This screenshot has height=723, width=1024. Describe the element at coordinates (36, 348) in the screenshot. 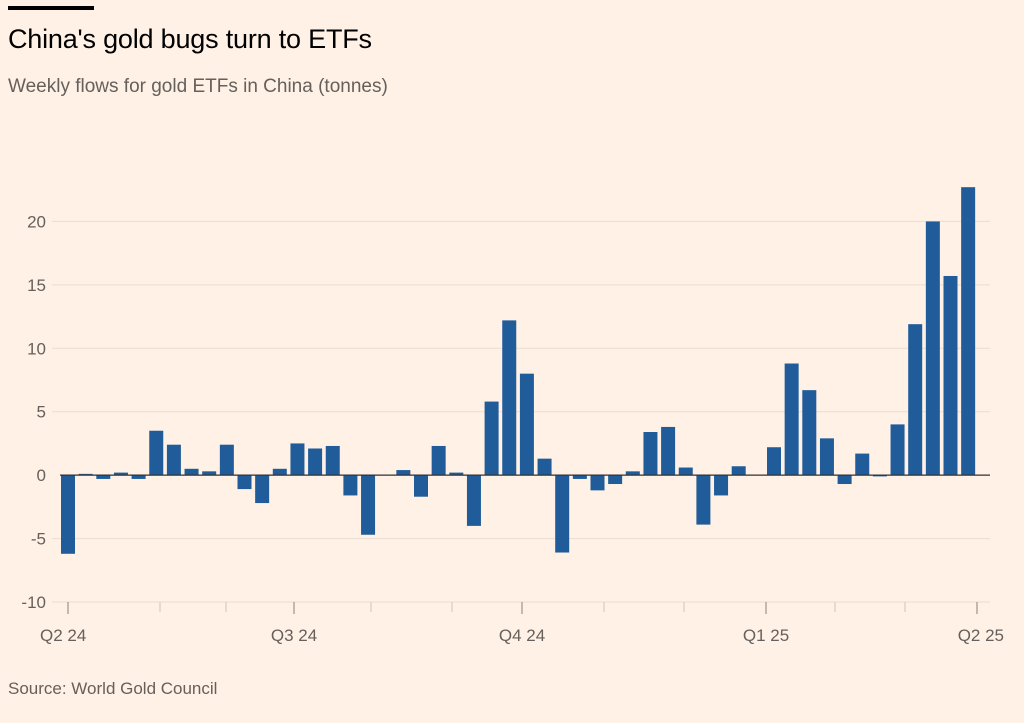

I see `y-tick-label: 10` at that location.